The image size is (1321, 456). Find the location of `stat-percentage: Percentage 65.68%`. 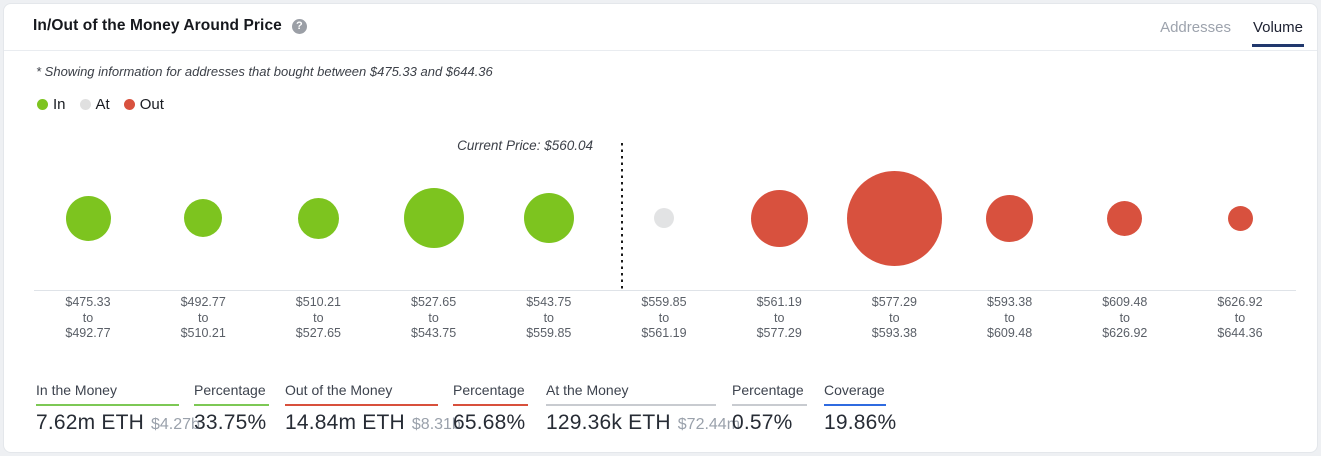

stat-percentage: Percentage 65.68% is located at coordinates (490, 408).